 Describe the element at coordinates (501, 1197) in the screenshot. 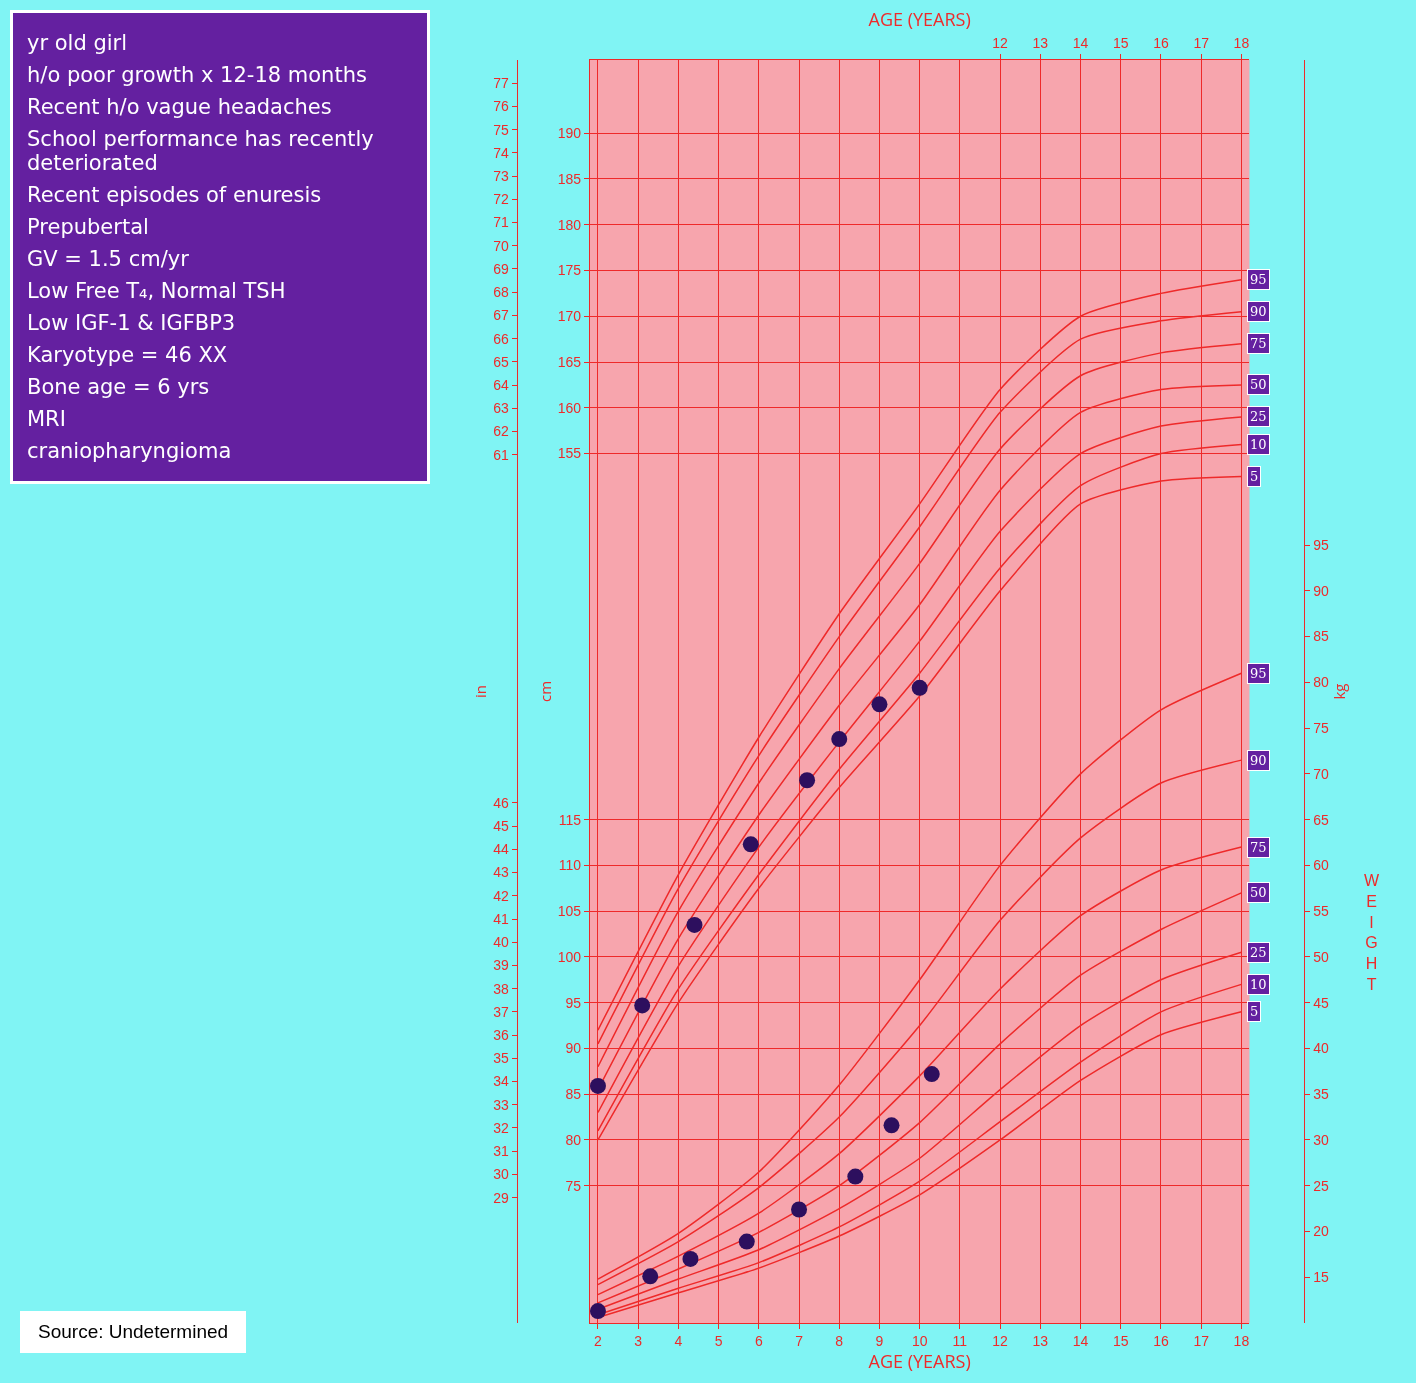

I see `y3-tick-label: 29` at that location.